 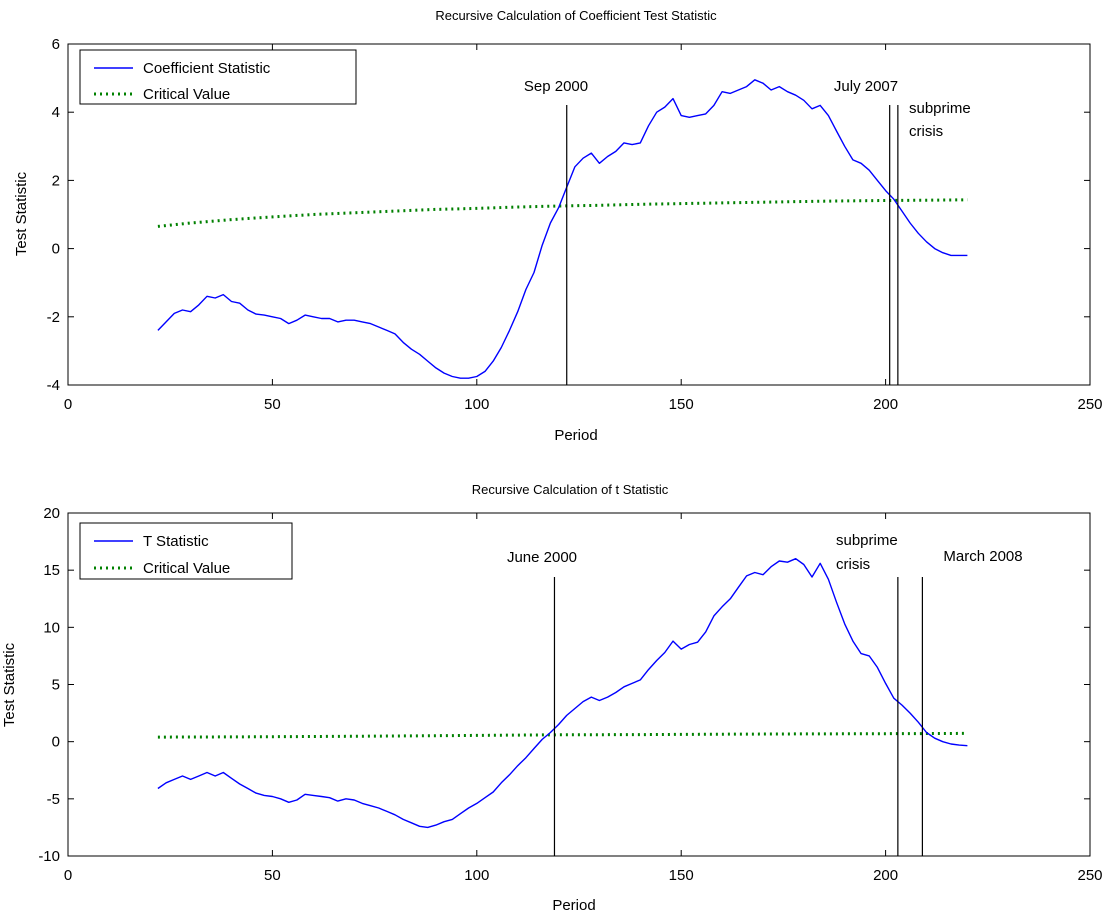 What do you see at coordinates (570, 489) in the screenshot?
I see `chart-title: Recursive Calculation of t Statistic` at bounding box center [570, 489].